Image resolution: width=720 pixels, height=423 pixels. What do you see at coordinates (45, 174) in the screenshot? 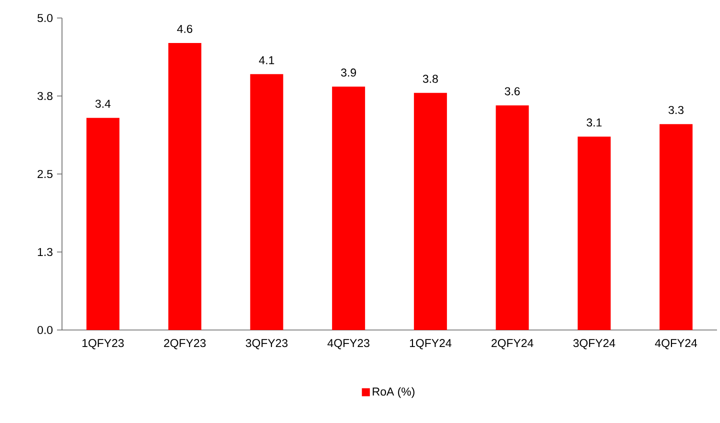
I see `y-tick-label: 2.5` at bounding box center [45, 174].